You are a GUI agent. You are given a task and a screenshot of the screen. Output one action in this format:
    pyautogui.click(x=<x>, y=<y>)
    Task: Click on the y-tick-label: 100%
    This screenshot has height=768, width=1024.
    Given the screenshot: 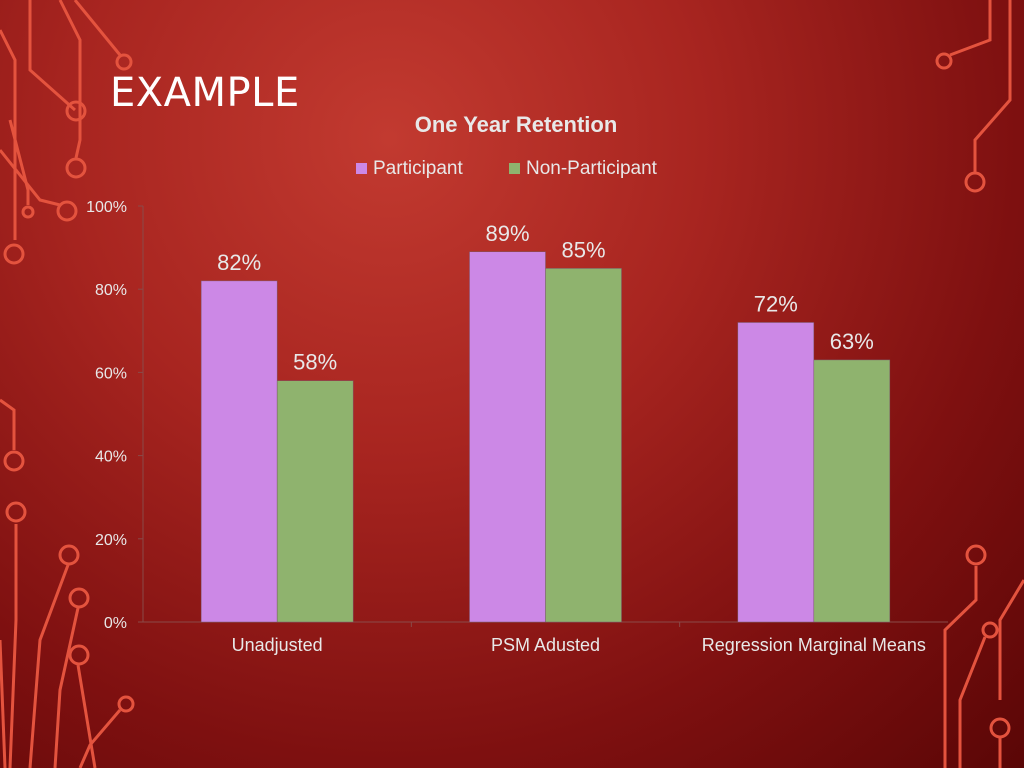 What is the action you would take?
    pyautogui.click(x=106, y=207)
    